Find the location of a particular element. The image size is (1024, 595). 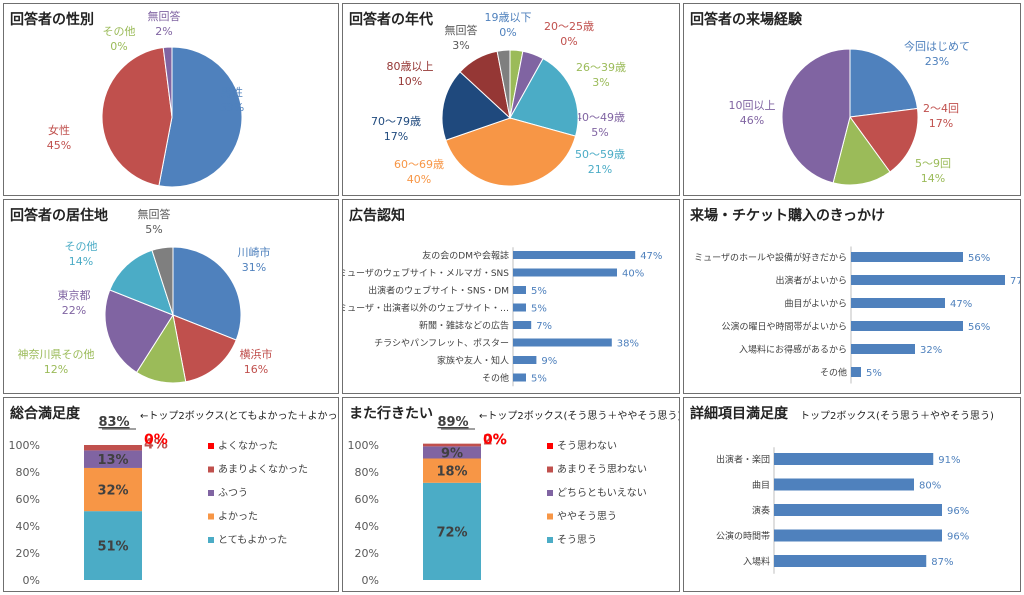

slice-label: 2～4回 is located at coordinates (941, 108).